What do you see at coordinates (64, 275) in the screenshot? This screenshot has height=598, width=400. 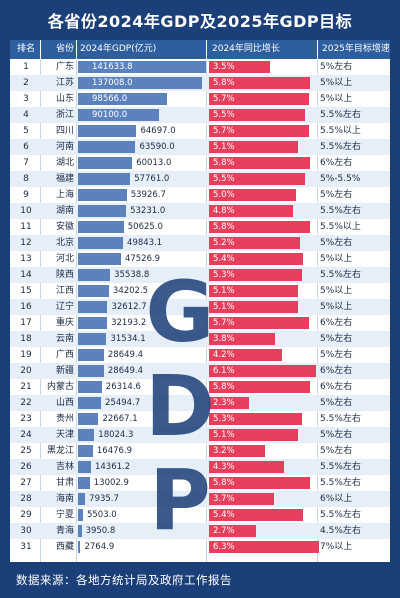 I see `province-cell: 陕西` at bounding box center [64, 275].